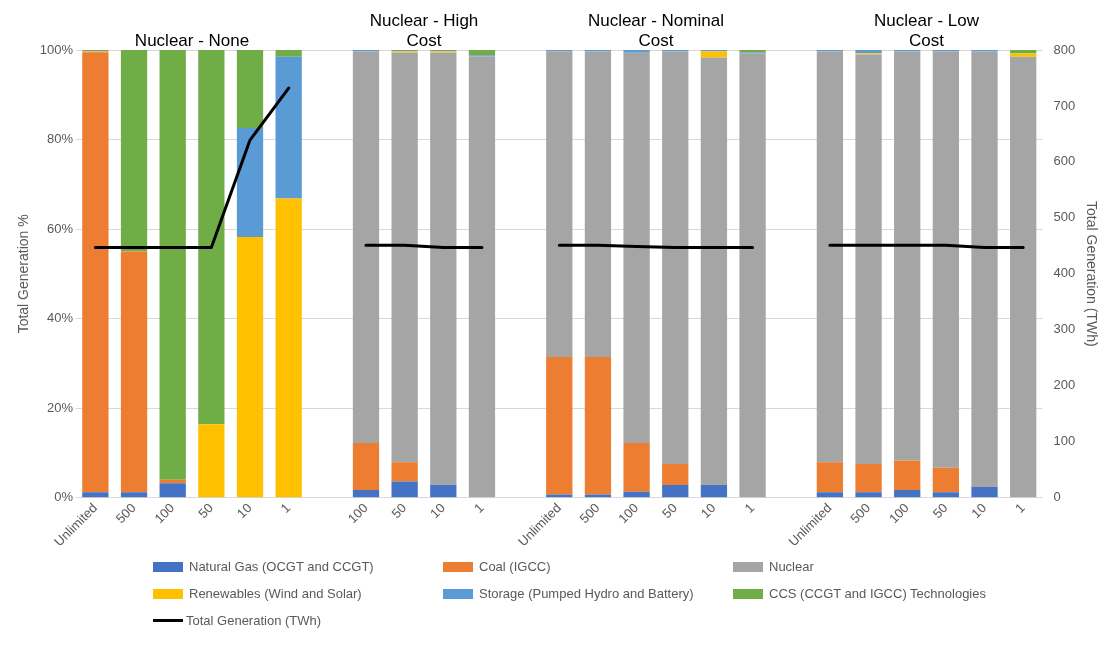 This screenshot has width=1115, height=666. Describe the element at coordinates (1064, 385) in the screenshot. I see `y2-tick-label: 200` at that location.